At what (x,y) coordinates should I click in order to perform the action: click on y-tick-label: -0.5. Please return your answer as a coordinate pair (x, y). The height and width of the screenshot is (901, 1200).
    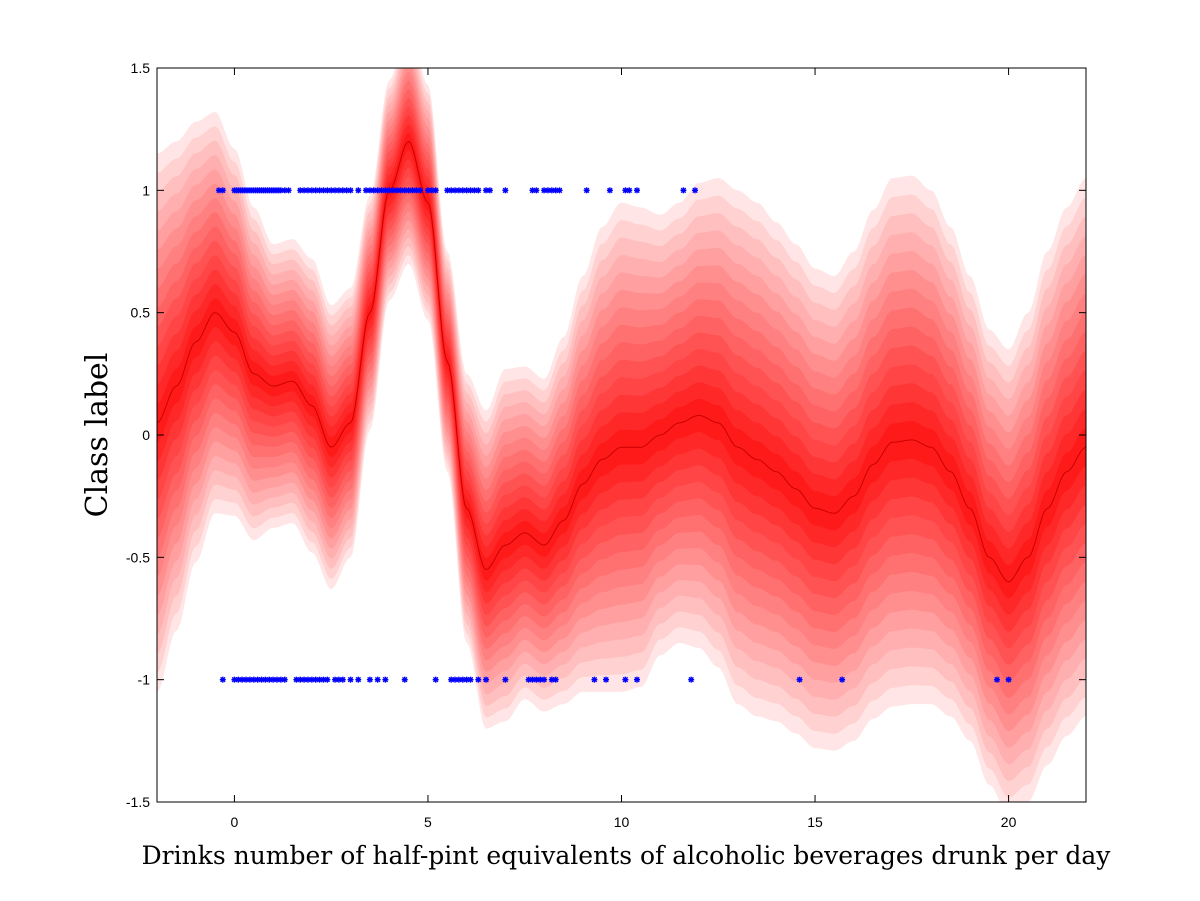
    Looking at the image, I should click on (138, 557).